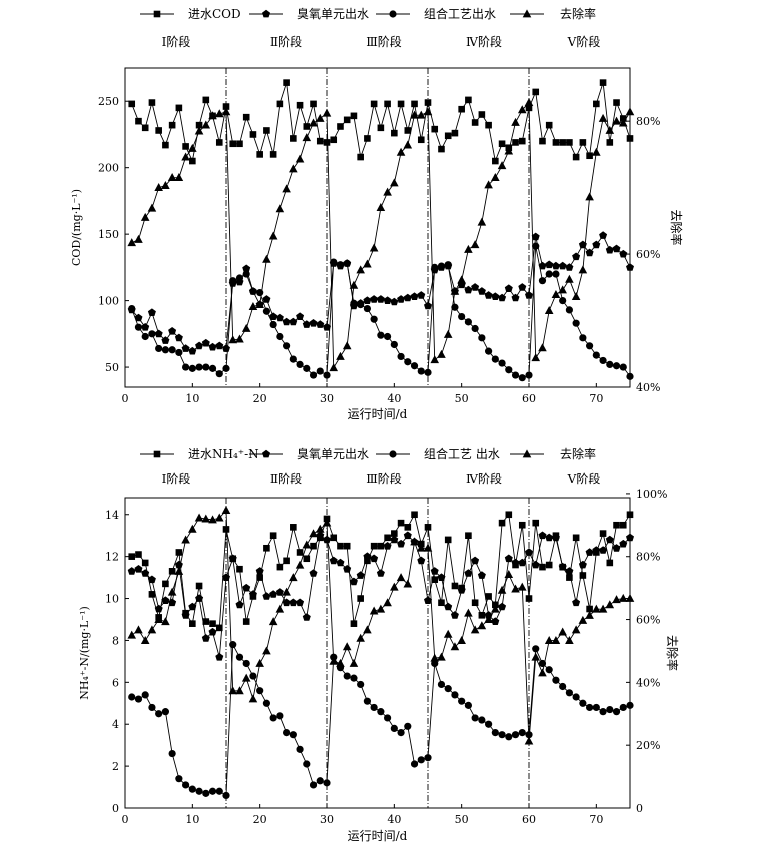 This screenshot has width=757, height=858. I want to click on legend-marker, so click(393, 14).